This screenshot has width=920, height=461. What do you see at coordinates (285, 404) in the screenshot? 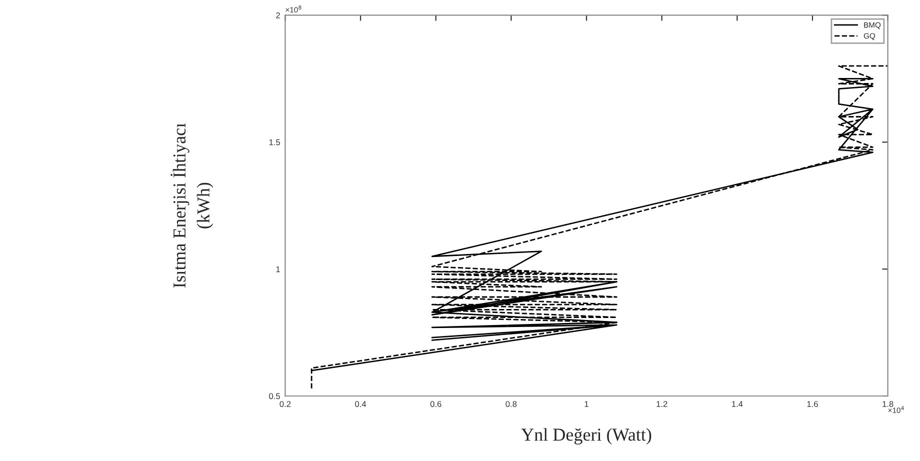
I see `x-tick-label: 0.2` at bounding box center [285, 404].